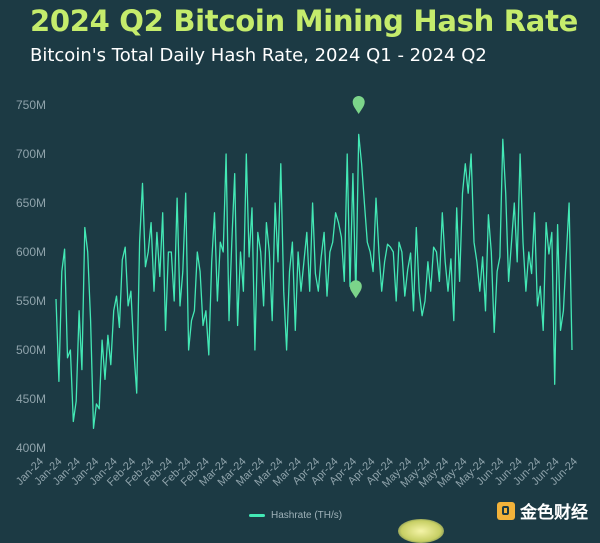 The width and height of the screenshot is (600, 543). What do you see at coordinates (358, 105) in the screenshot?
I see `max-value-marker` at bounding box center [358, 105].